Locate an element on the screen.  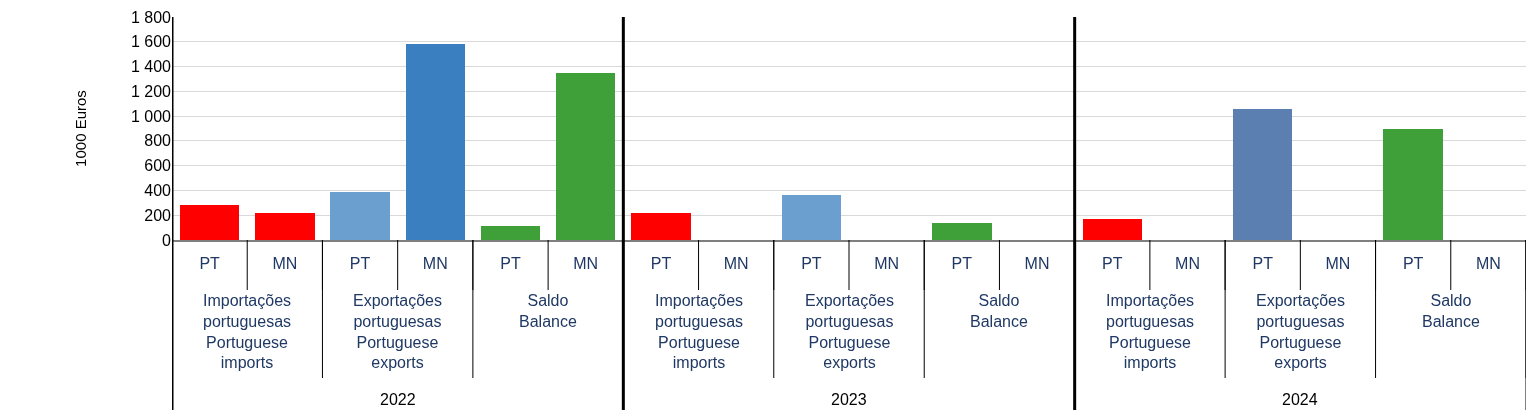
text: 2023 is located at coordinates (849, 399).